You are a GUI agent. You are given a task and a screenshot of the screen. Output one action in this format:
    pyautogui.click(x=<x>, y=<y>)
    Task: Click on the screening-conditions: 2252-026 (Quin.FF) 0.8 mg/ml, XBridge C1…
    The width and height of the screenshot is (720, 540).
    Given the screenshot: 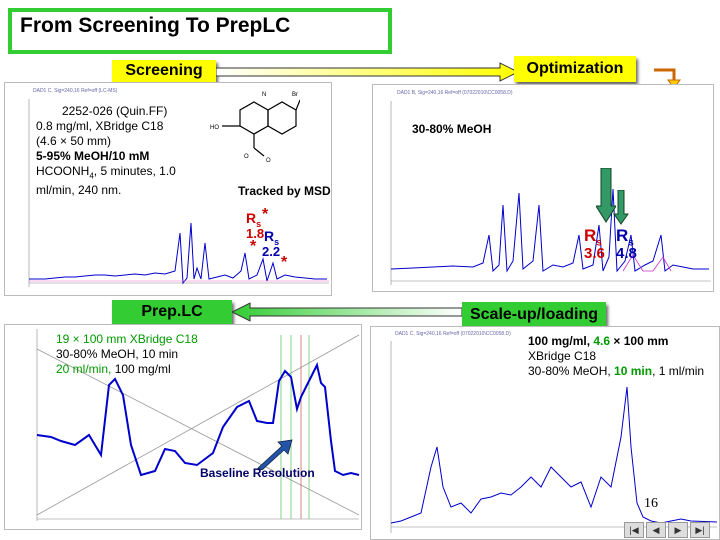 What is the action you would take?
    pyautogui.click(x=136, y=151)
    